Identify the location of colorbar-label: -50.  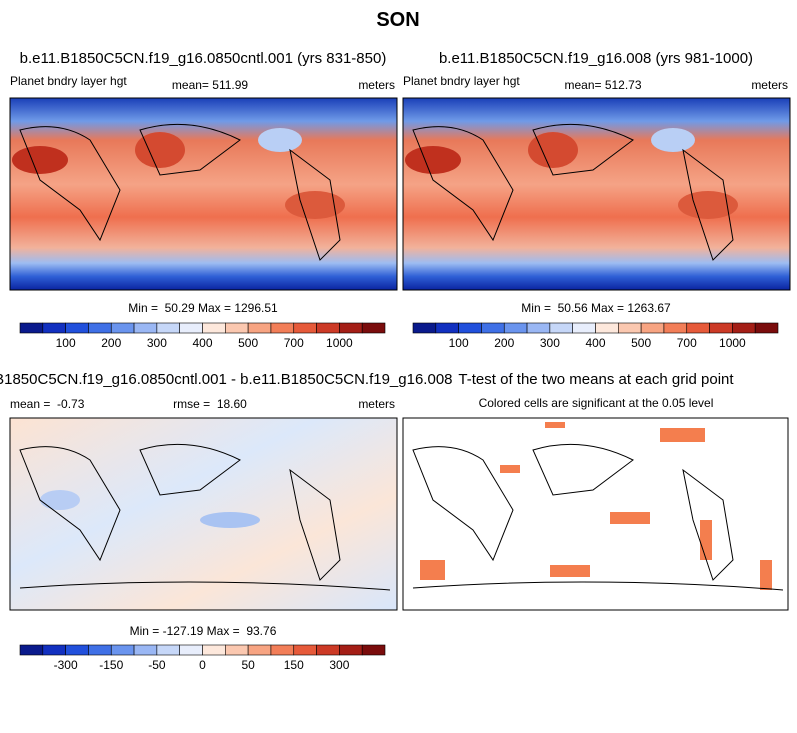
(157, 665).